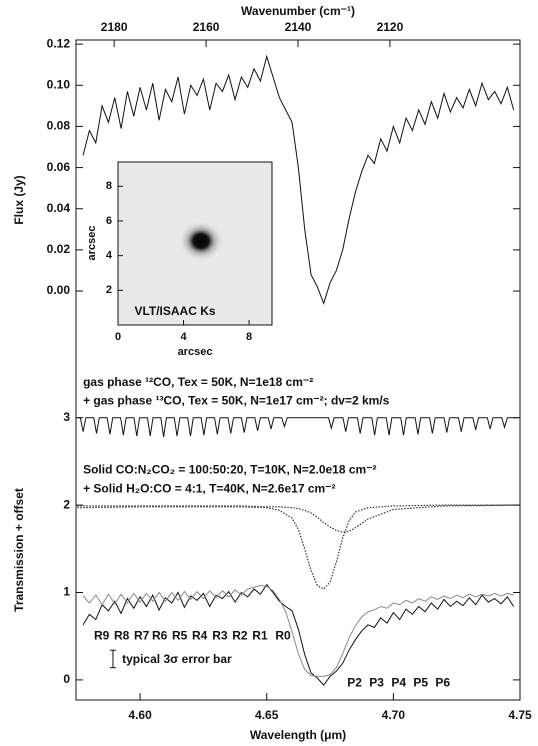 Image resolution: width=538 pixels, height=746 pixels. Describe the element at coordinates (92, 243) in the screenshot. I see `inset-y-title: arcsec` at that location.